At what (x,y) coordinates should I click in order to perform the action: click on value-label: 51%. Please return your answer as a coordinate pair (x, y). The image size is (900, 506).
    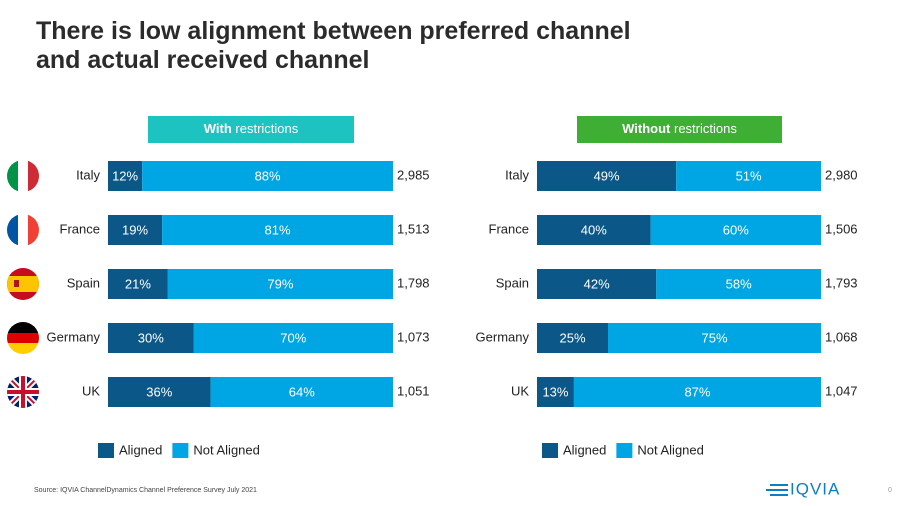
    Looking at the image, I should click on (749, 175).